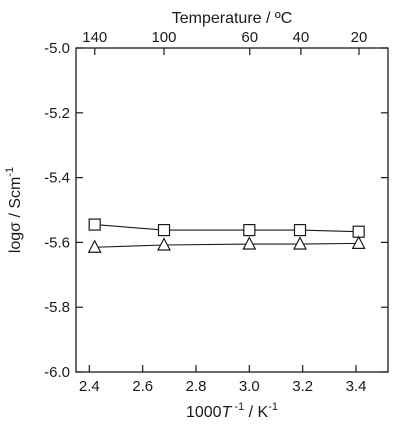 The width and height of the screenshot is (417, 425). What do you see at coordinates (196, 386) in the screenshot?
I see `x-tick-label: 2.8` at bounding box center [196, 386].